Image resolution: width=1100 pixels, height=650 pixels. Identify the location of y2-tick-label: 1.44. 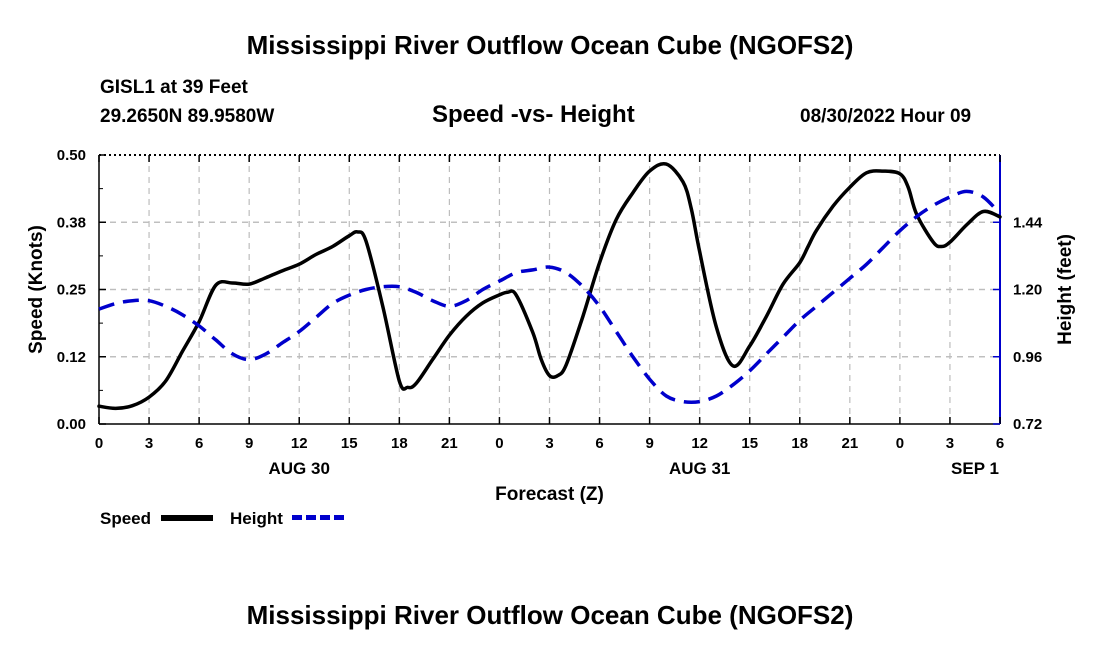
(1028, 222).